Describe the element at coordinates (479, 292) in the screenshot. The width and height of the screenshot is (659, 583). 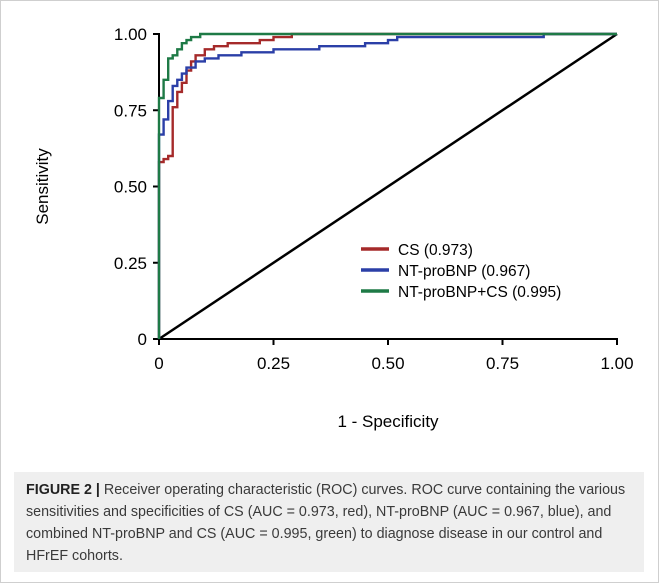
I see `legend-label: NT-proBNP+CS (0.995)` at that location.